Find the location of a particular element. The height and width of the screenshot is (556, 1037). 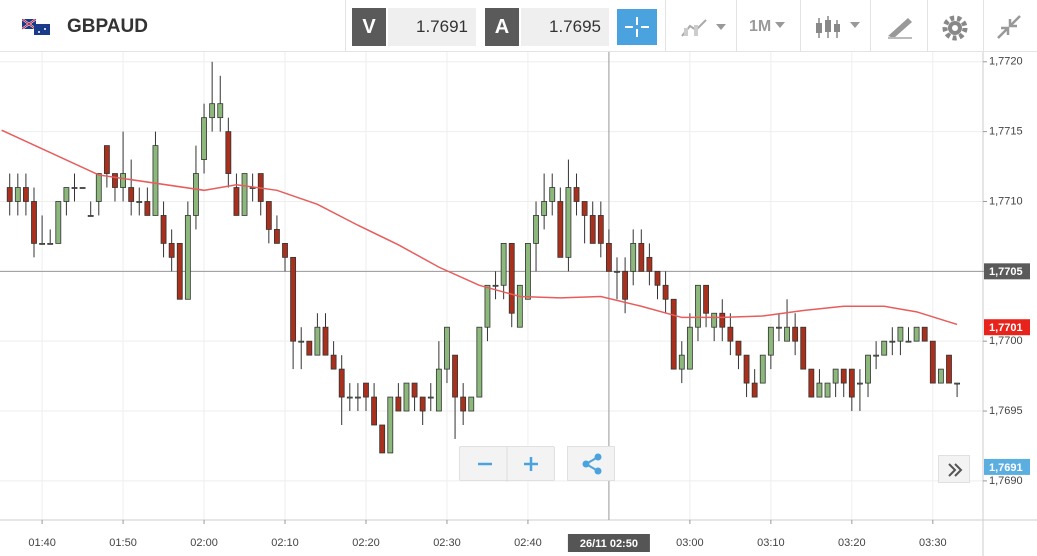

price-tag-label: 1,7705 is located at coordinates (1006, 272).